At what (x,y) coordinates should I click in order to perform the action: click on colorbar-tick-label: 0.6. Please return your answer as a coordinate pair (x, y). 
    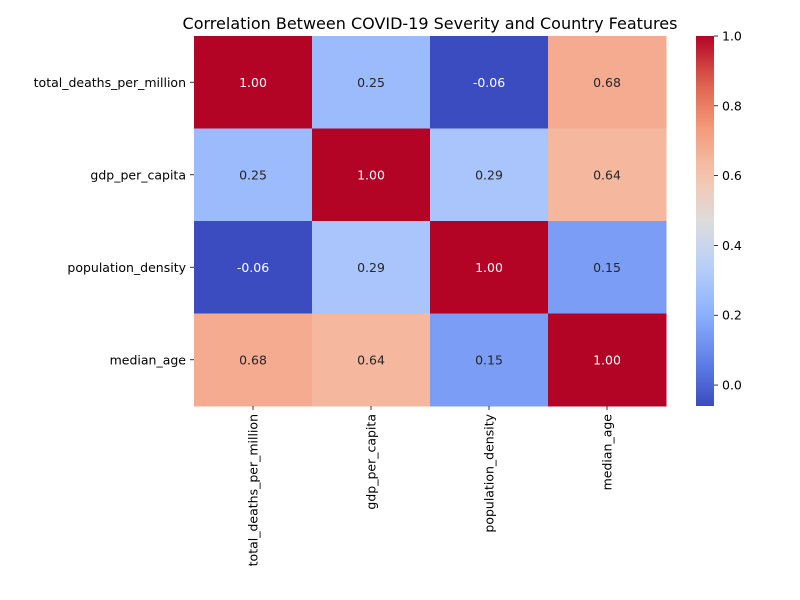
    Looking at the image, I should click on (732, 175).